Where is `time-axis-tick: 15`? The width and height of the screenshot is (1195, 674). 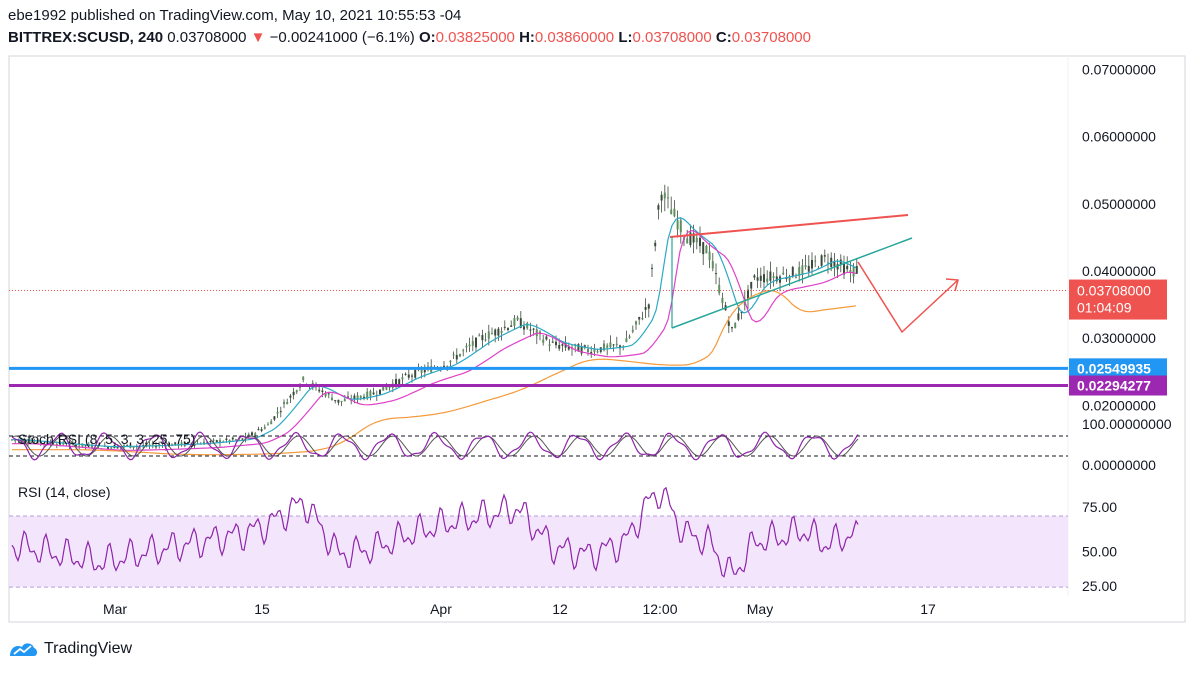
time-axis-tick: 15 is located at coordinates (262, 609).